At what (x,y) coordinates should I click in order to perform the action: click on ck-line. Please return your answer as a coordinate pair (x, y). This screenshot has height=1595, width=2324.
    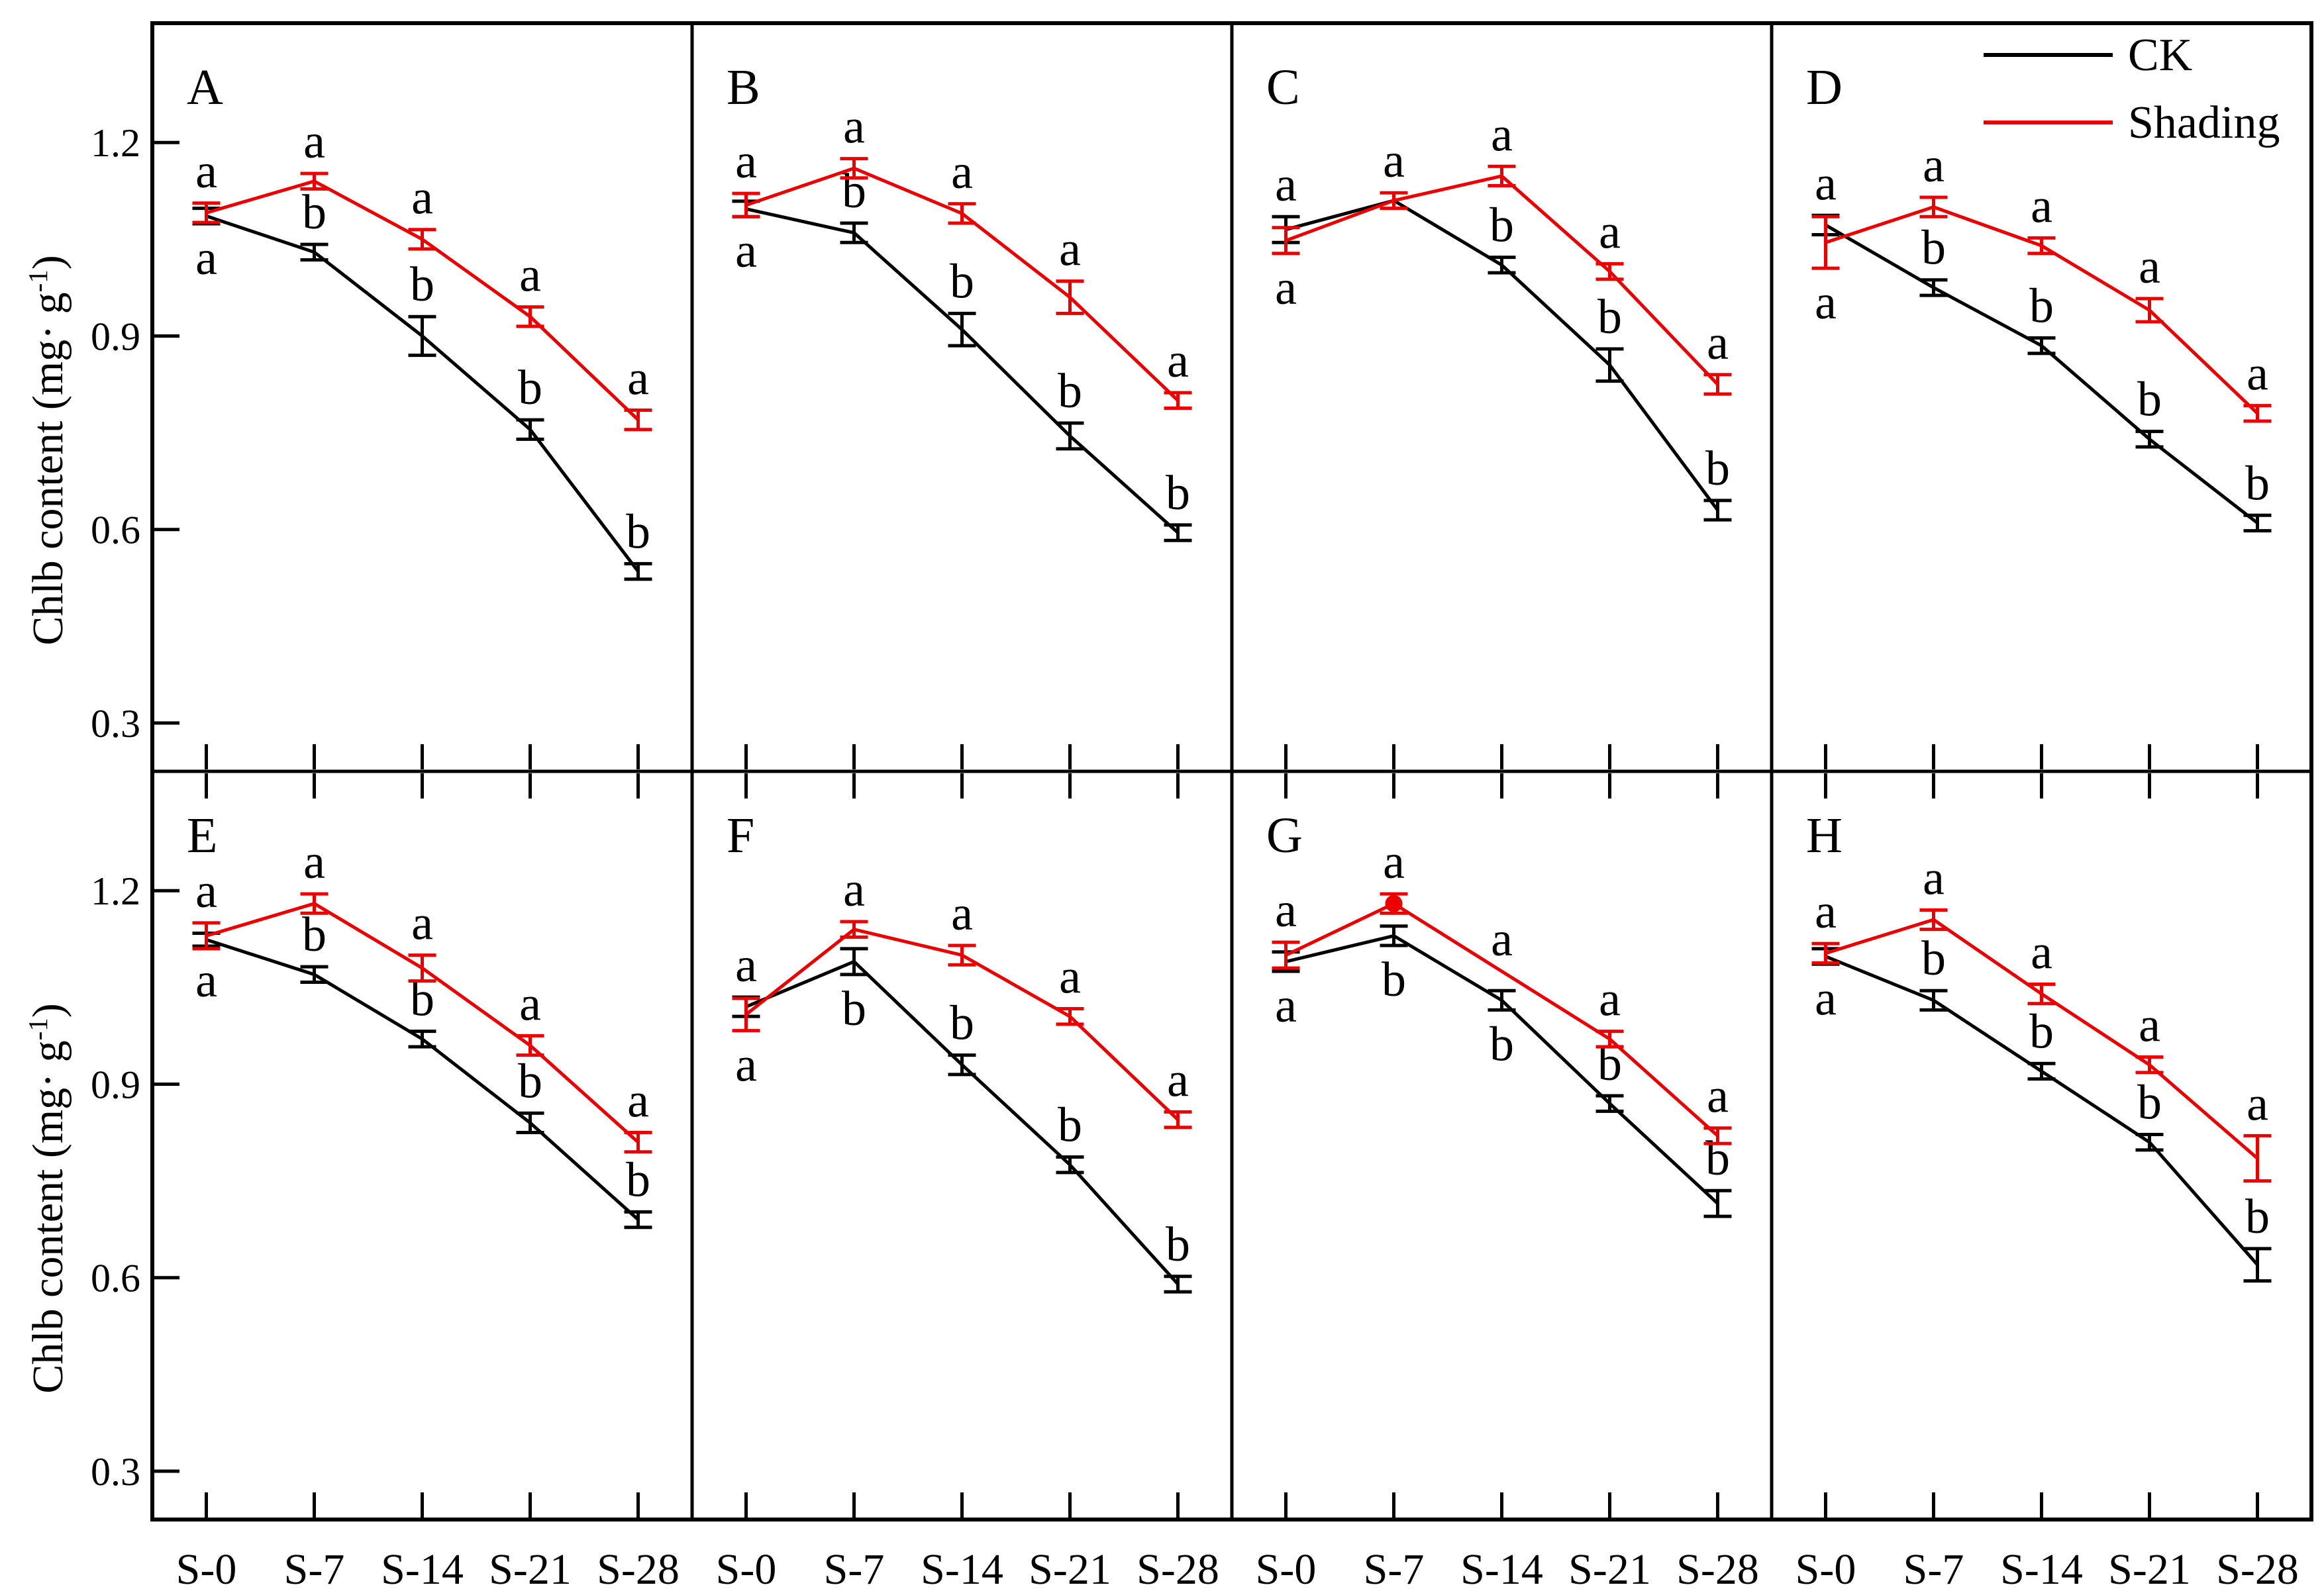
    Looking at the image, I should click on (2042, 373).